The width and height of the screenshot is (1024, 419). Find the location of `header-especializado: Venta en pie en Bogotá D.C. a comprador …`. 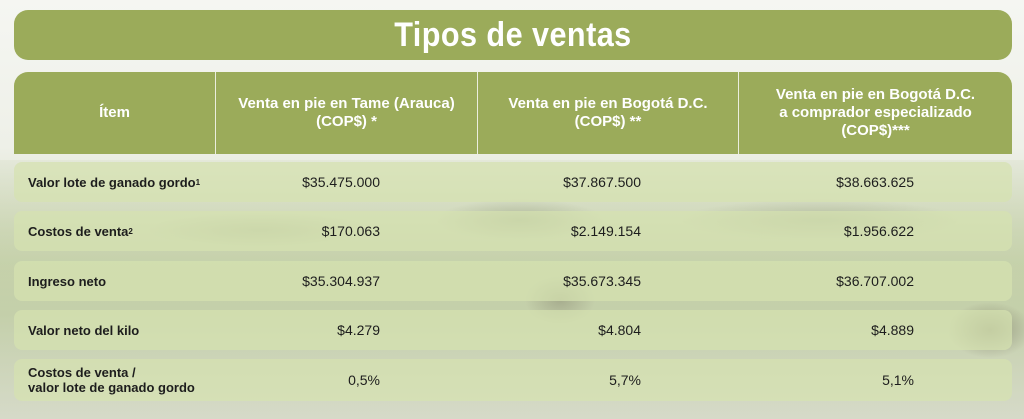

header-especializado: Venta en pie en Bogotá D.C. a comprador … is located at coordinates (875, 112).